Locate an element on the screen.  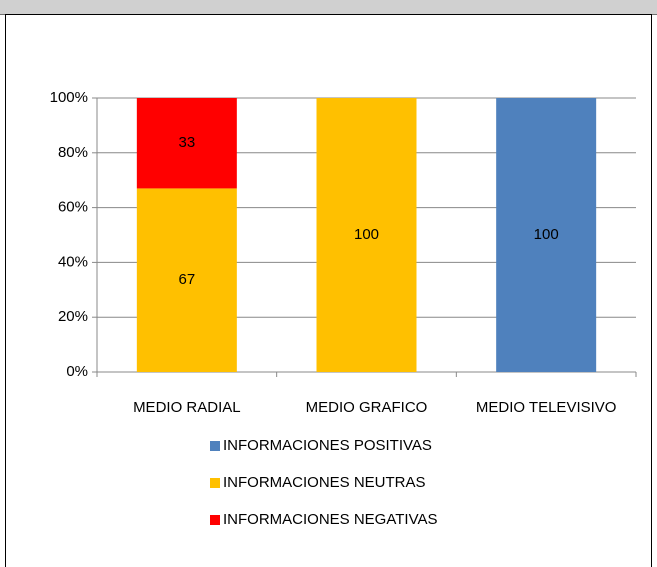
data-label: 67 is located at coordinates (186, 279).